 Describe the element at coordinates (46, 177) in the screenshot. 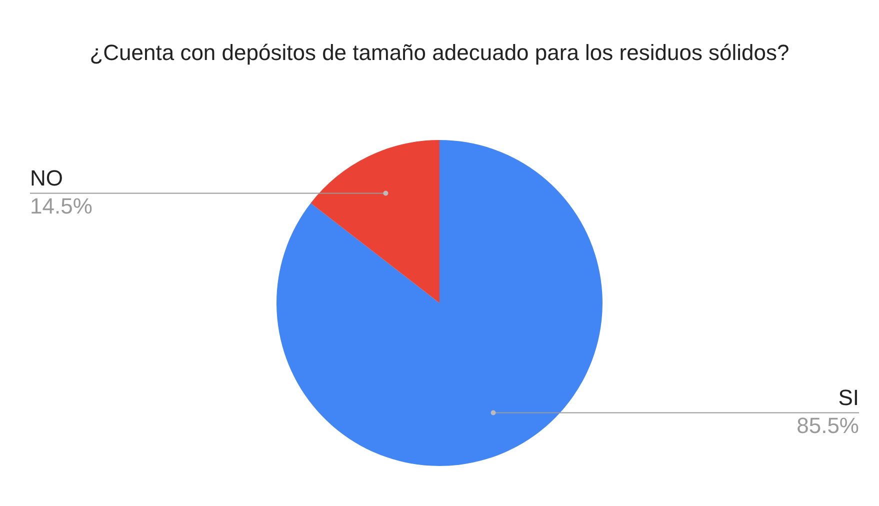

I see `slice-label: NO` at that location.